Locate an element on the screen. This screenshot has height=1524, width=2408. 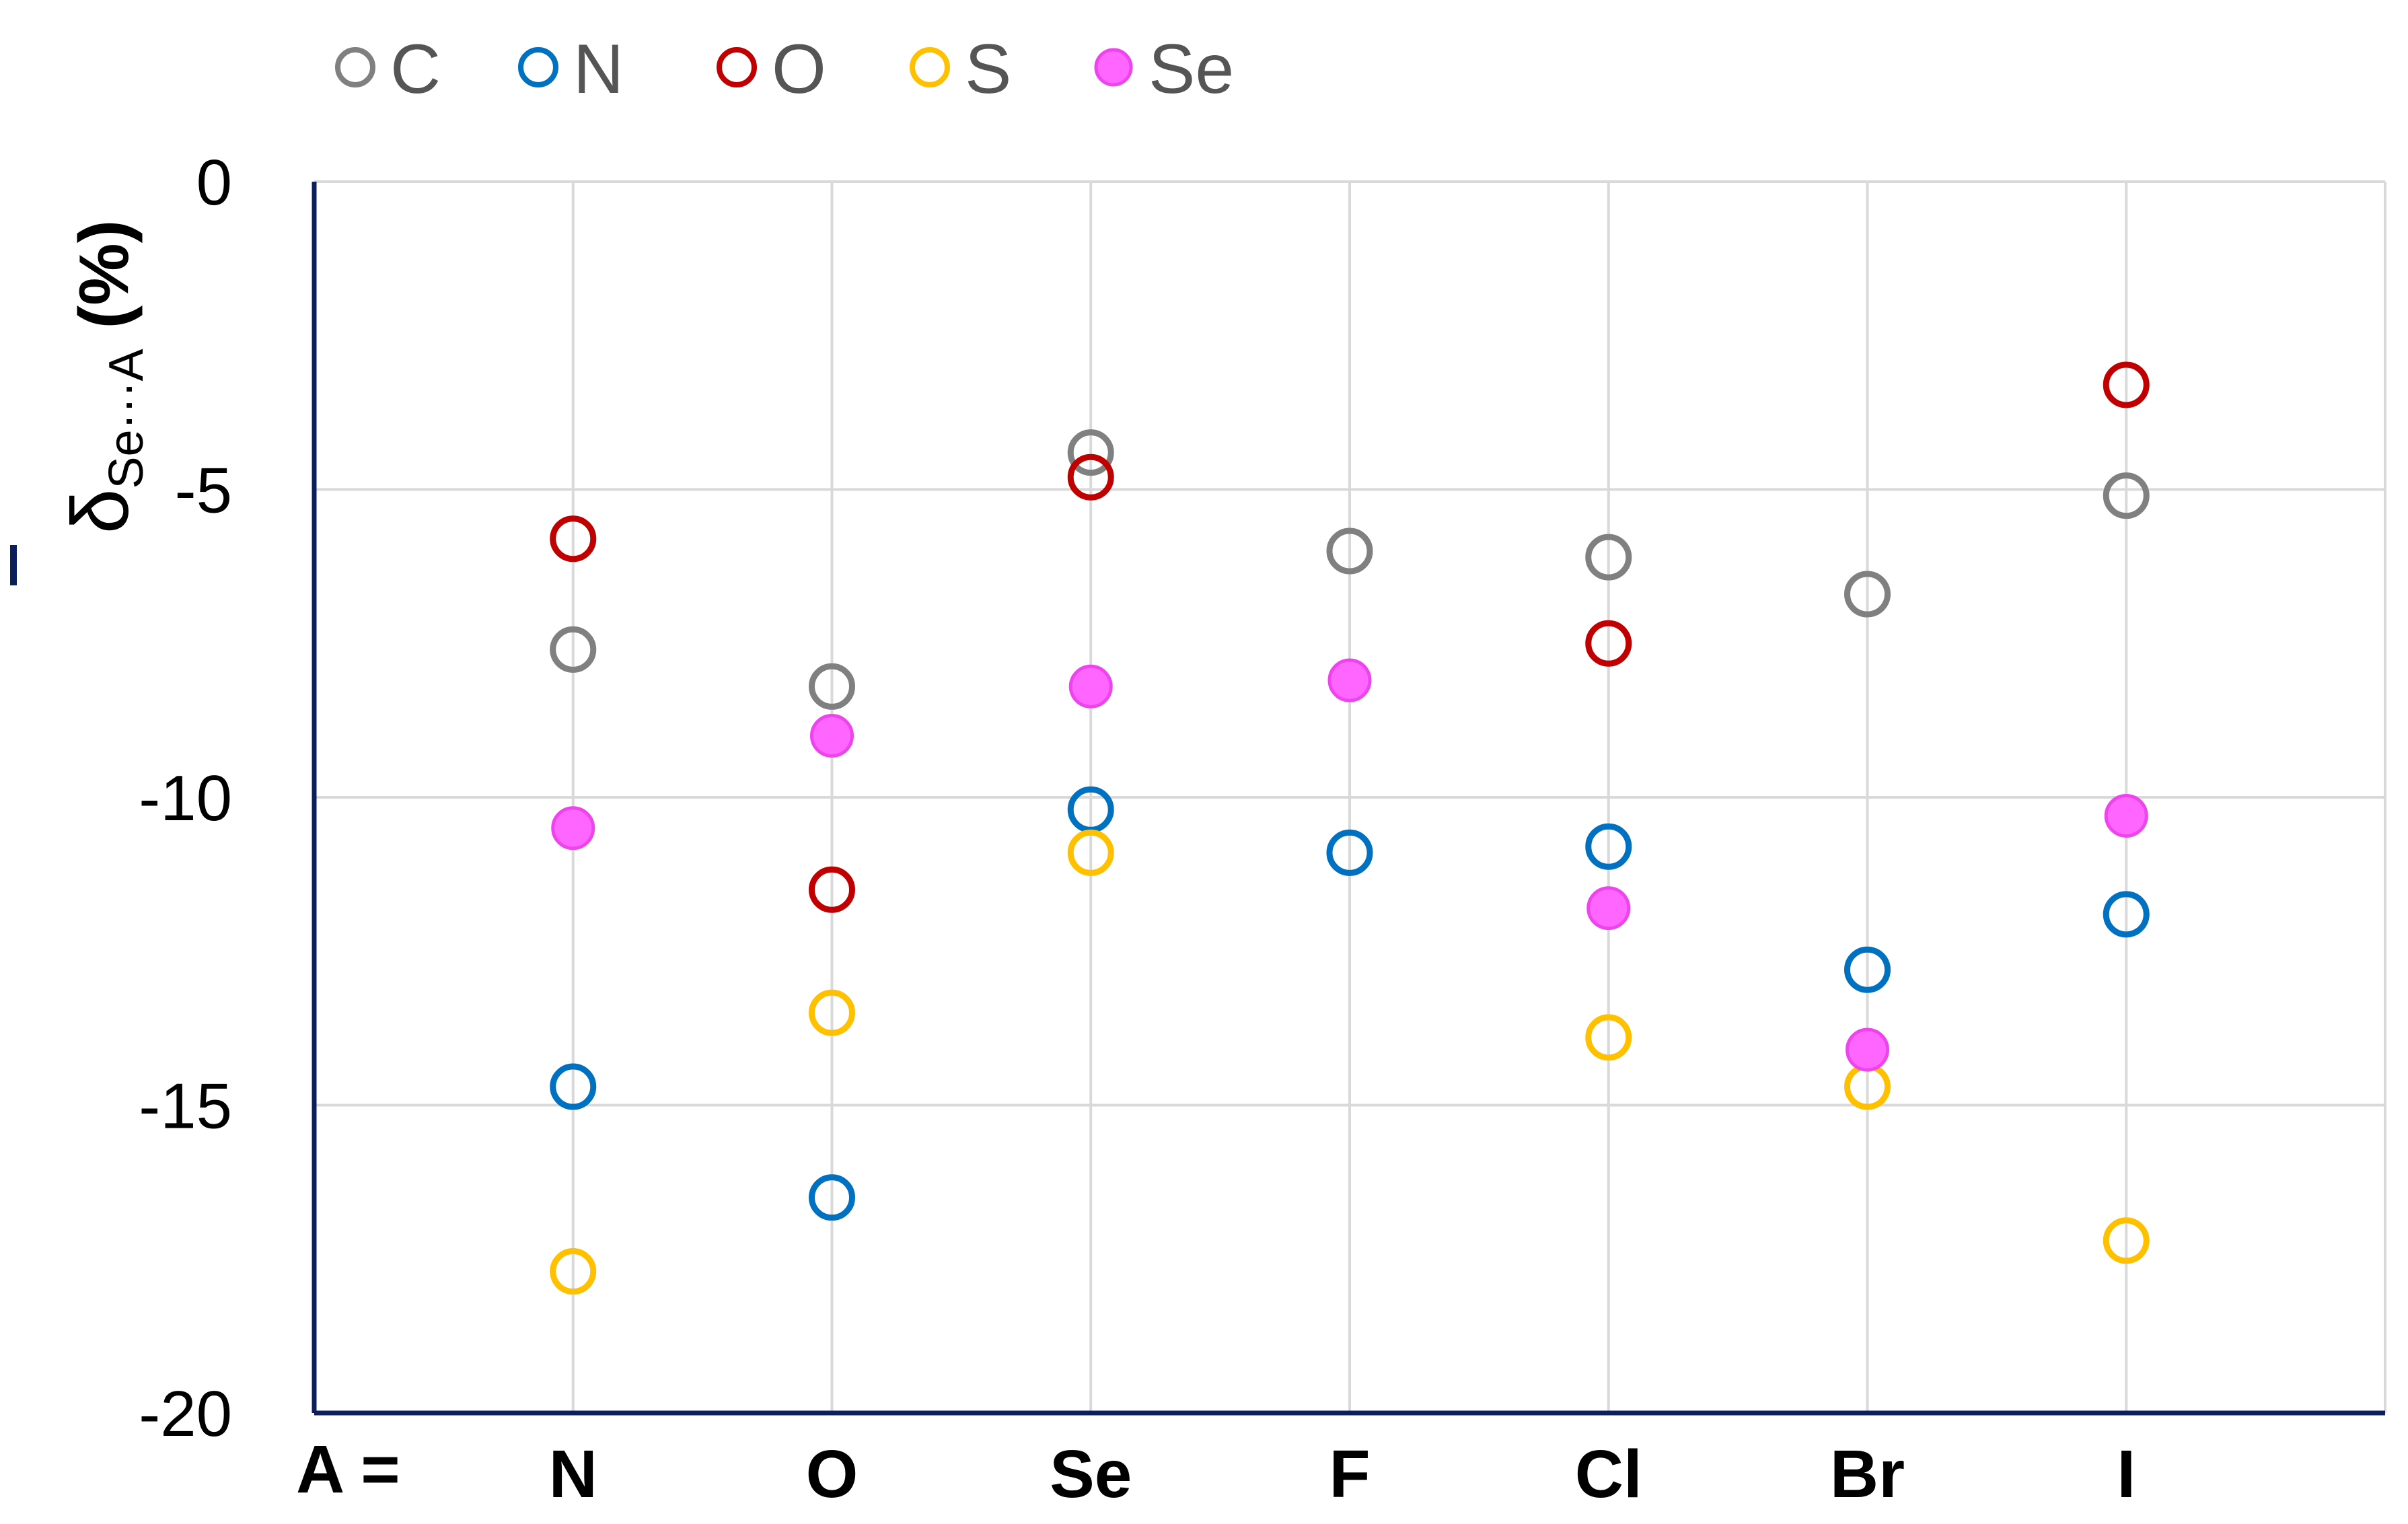
point-c-i is located at coordinates (2126, 495).